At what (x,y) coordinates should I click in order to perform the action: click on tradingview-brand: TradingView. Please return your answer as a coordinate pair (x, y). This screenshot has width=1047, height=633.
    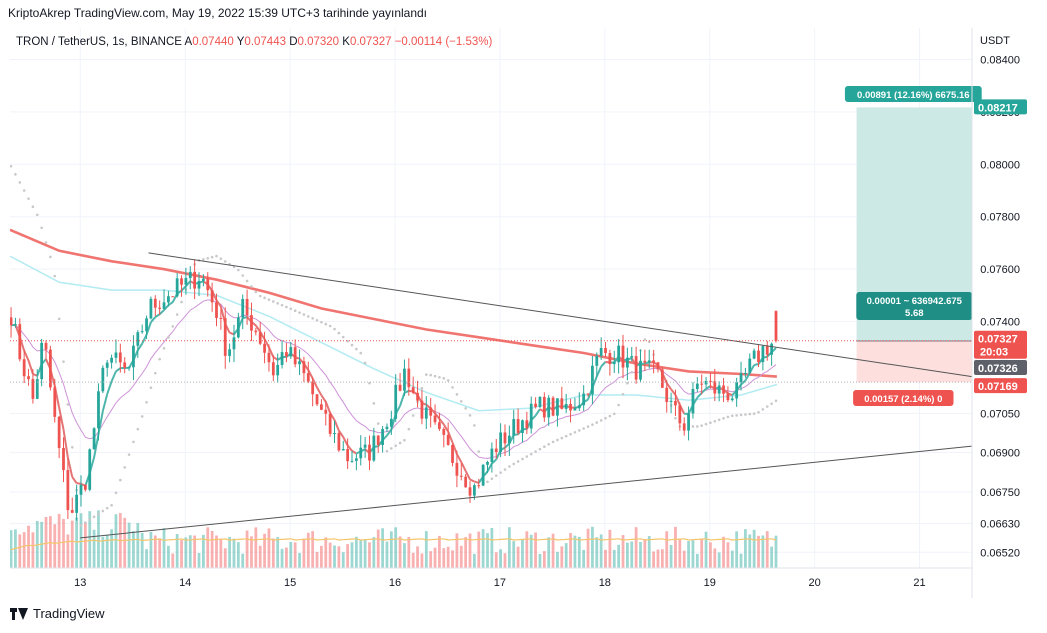
    Looking at the image, I should click on (57, 613).